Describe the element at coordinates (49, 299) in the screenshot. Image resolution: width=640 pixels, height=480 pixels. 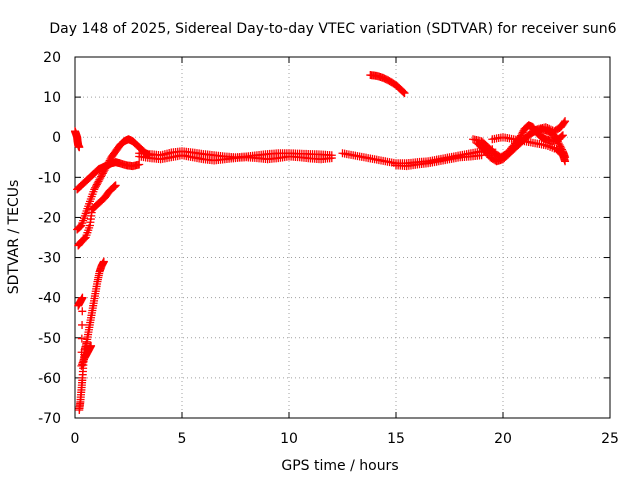
I see `y-tick-label: -40` at that location.